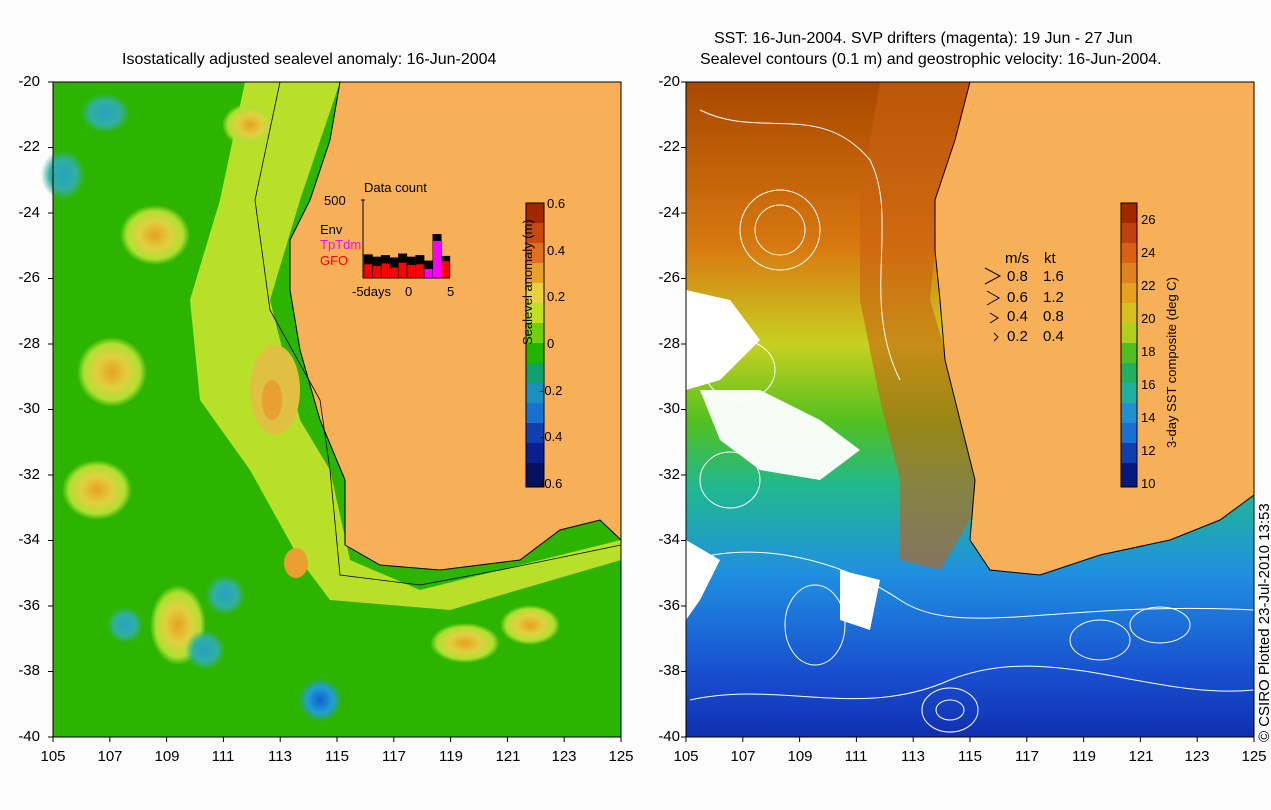 The height and width of the screenshot is (810, 1271). What do you see at coordinates (1053, 297) in the screenshot?
I see `velocity-legend-kt: 1.2` at bounding box center [1053, 297].